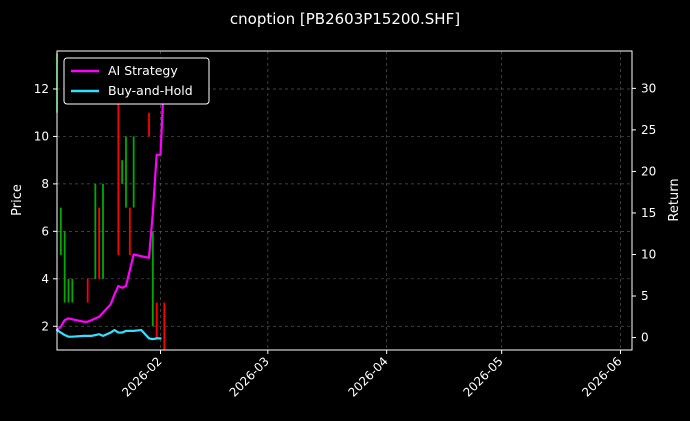  I want to click on y-left-tick-label: 2, so click(45, 326).